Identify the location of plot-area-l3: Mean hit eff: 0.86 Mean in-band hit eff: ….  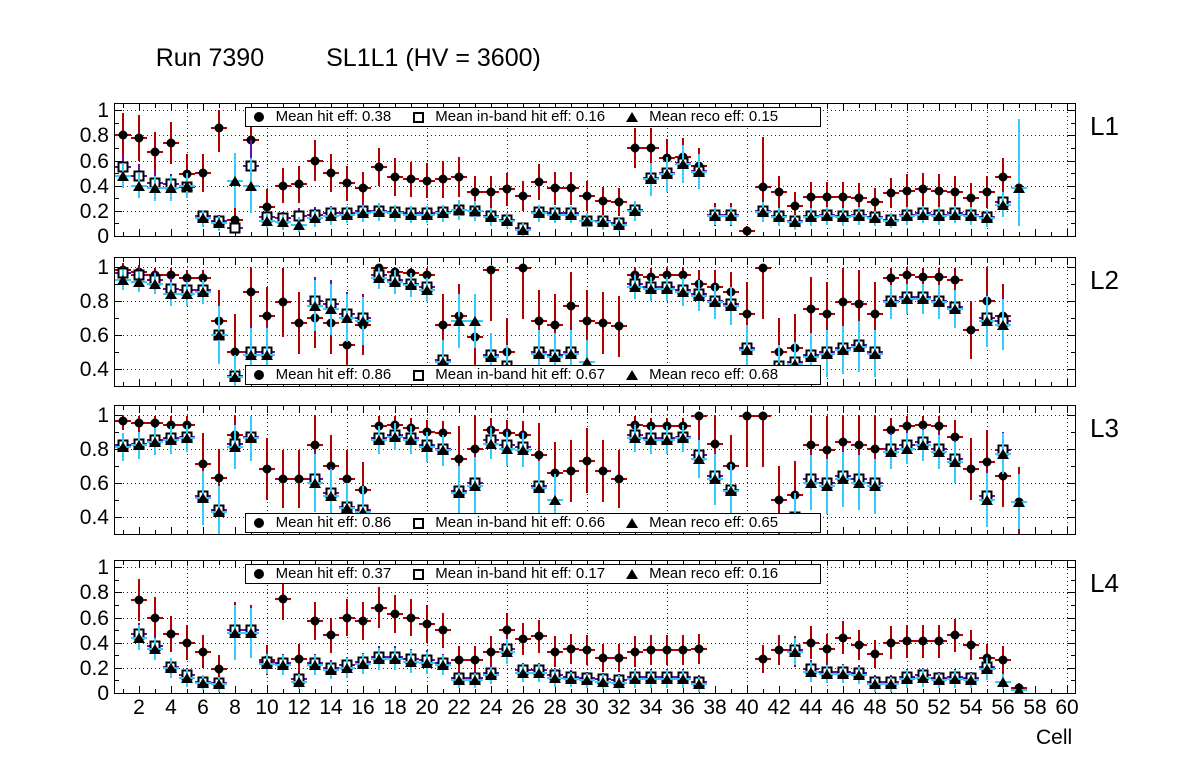
(595, 470).